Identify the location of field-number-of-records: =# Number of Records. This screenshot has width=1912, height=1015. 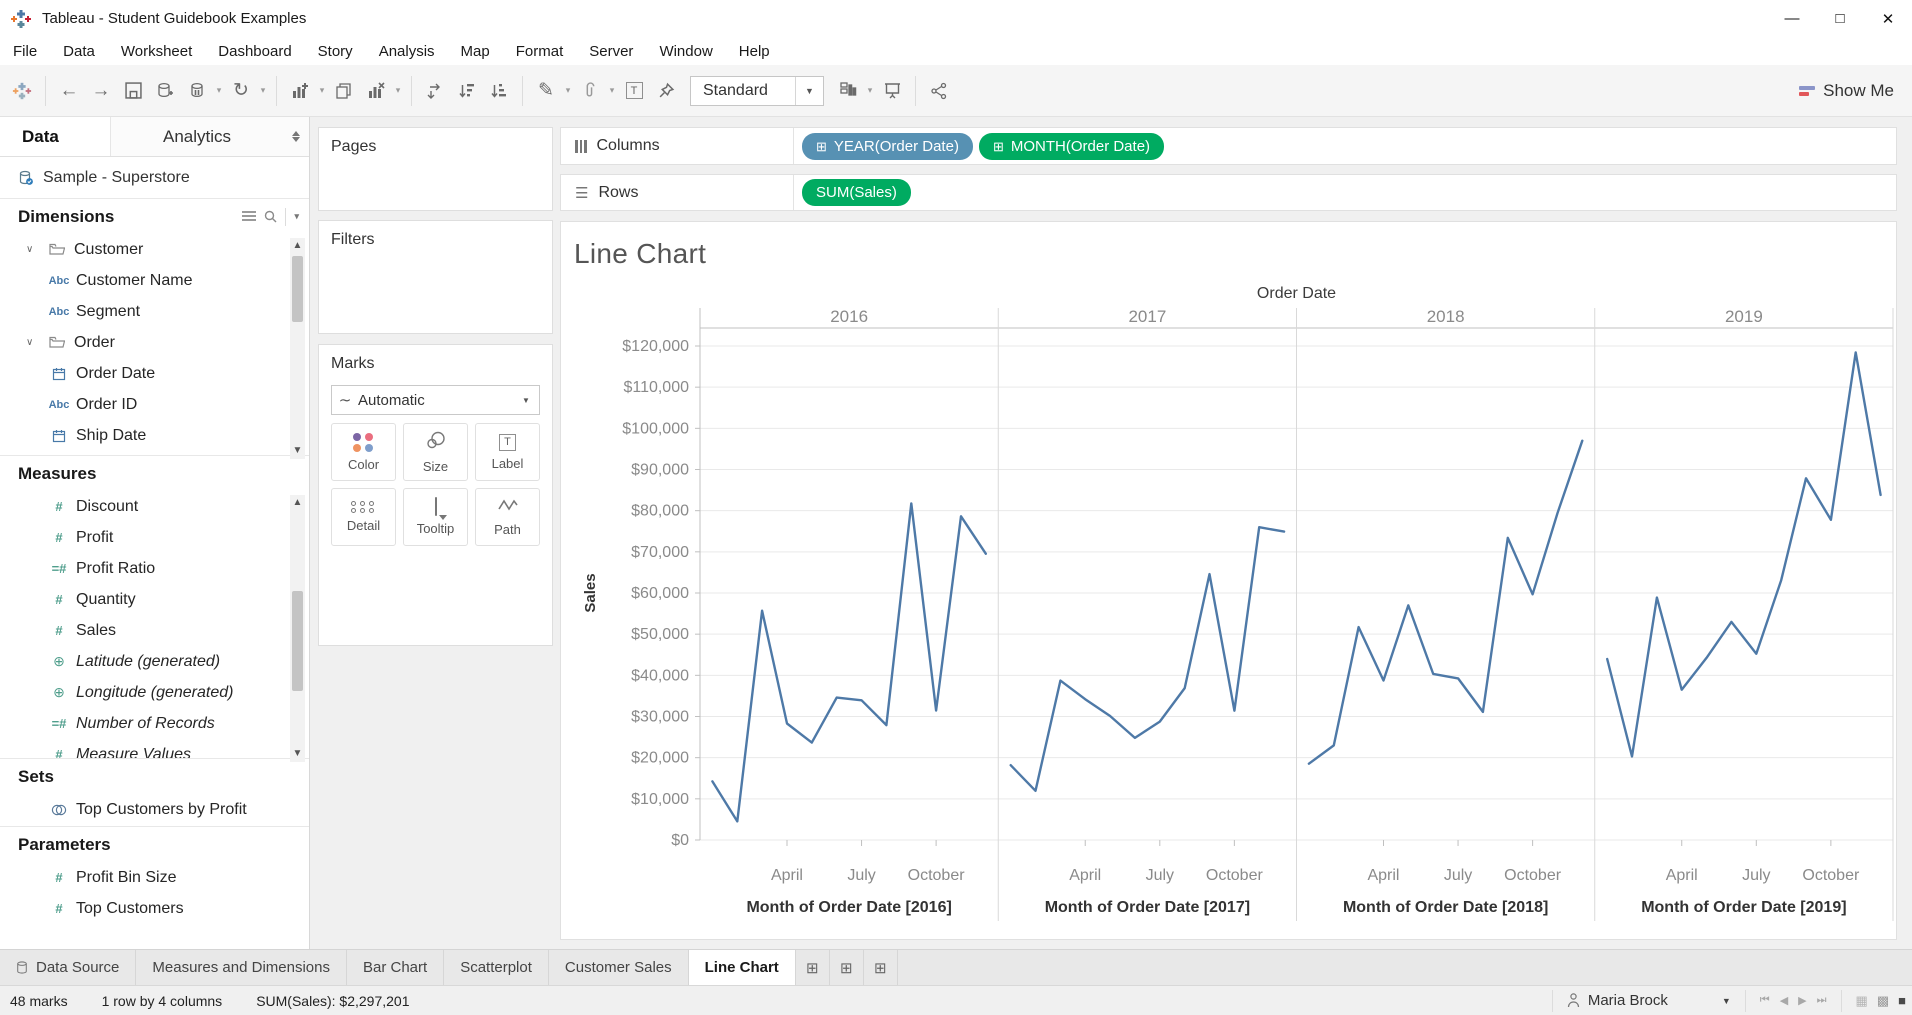
(154, 723).